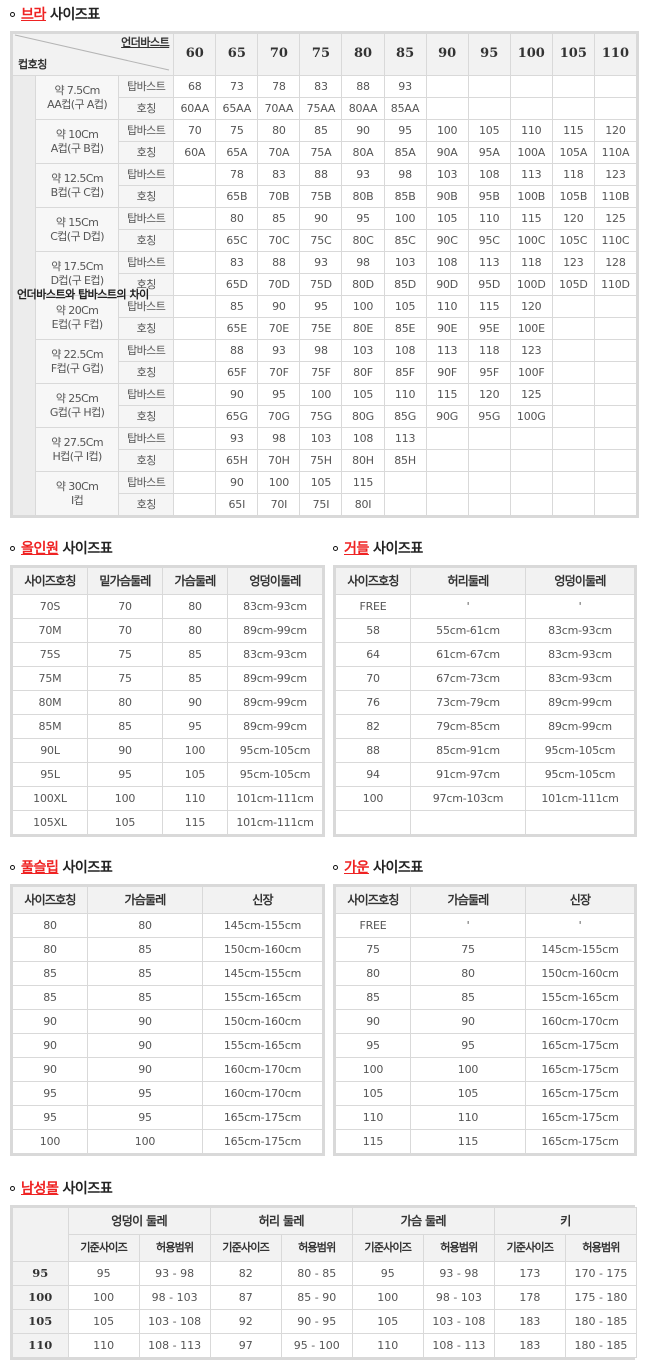  I want to click on bra-cell-call: 75I, so click(321, 504).